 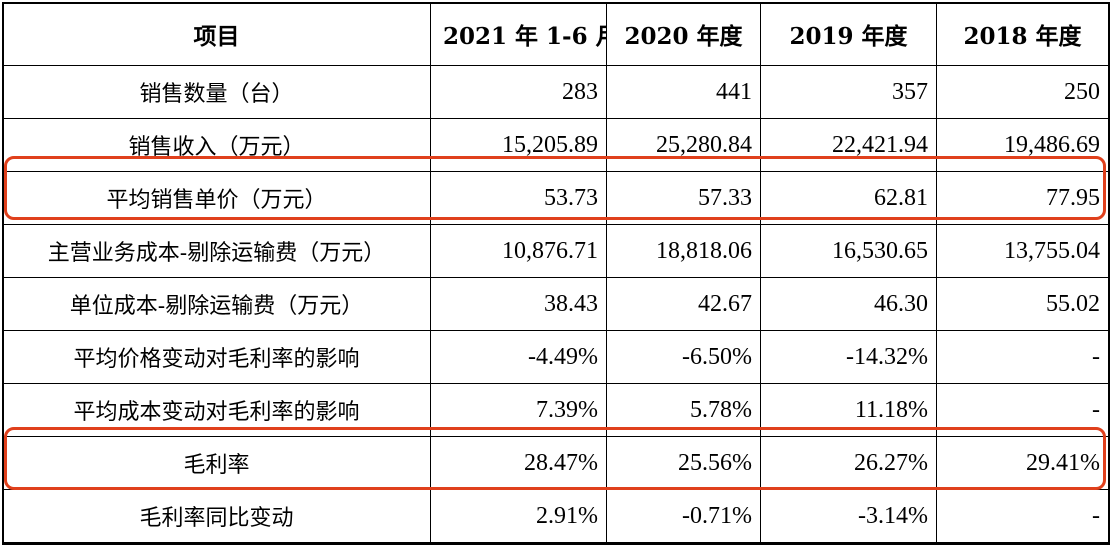 I want to click on cell-value: 62.81, so click(x=848, y=198).